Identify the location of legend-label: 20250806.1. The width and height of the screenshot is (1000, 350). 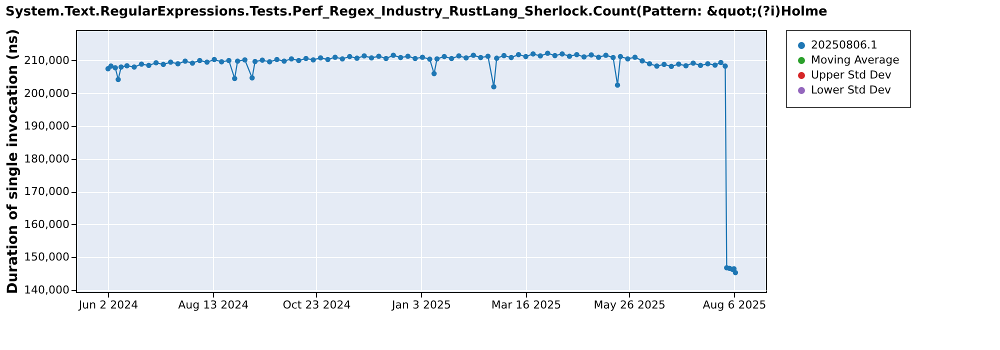
(844, 45).